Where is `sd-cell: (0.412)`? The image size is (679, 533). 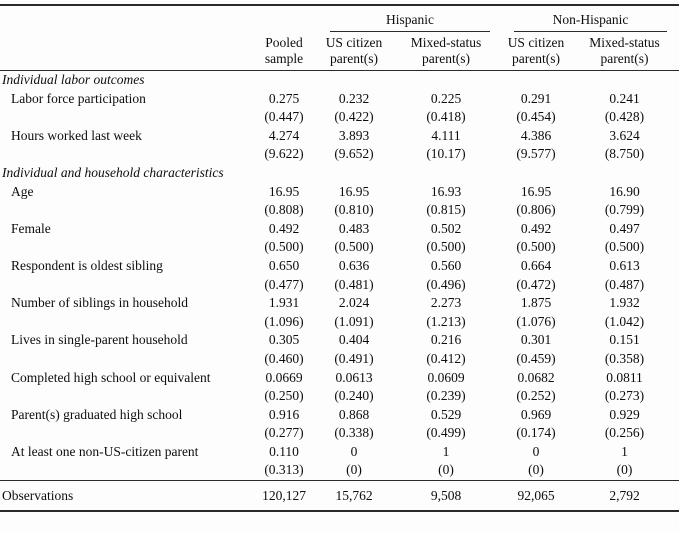
sd-cell: (0.412) is located at coordinates (446, 358).